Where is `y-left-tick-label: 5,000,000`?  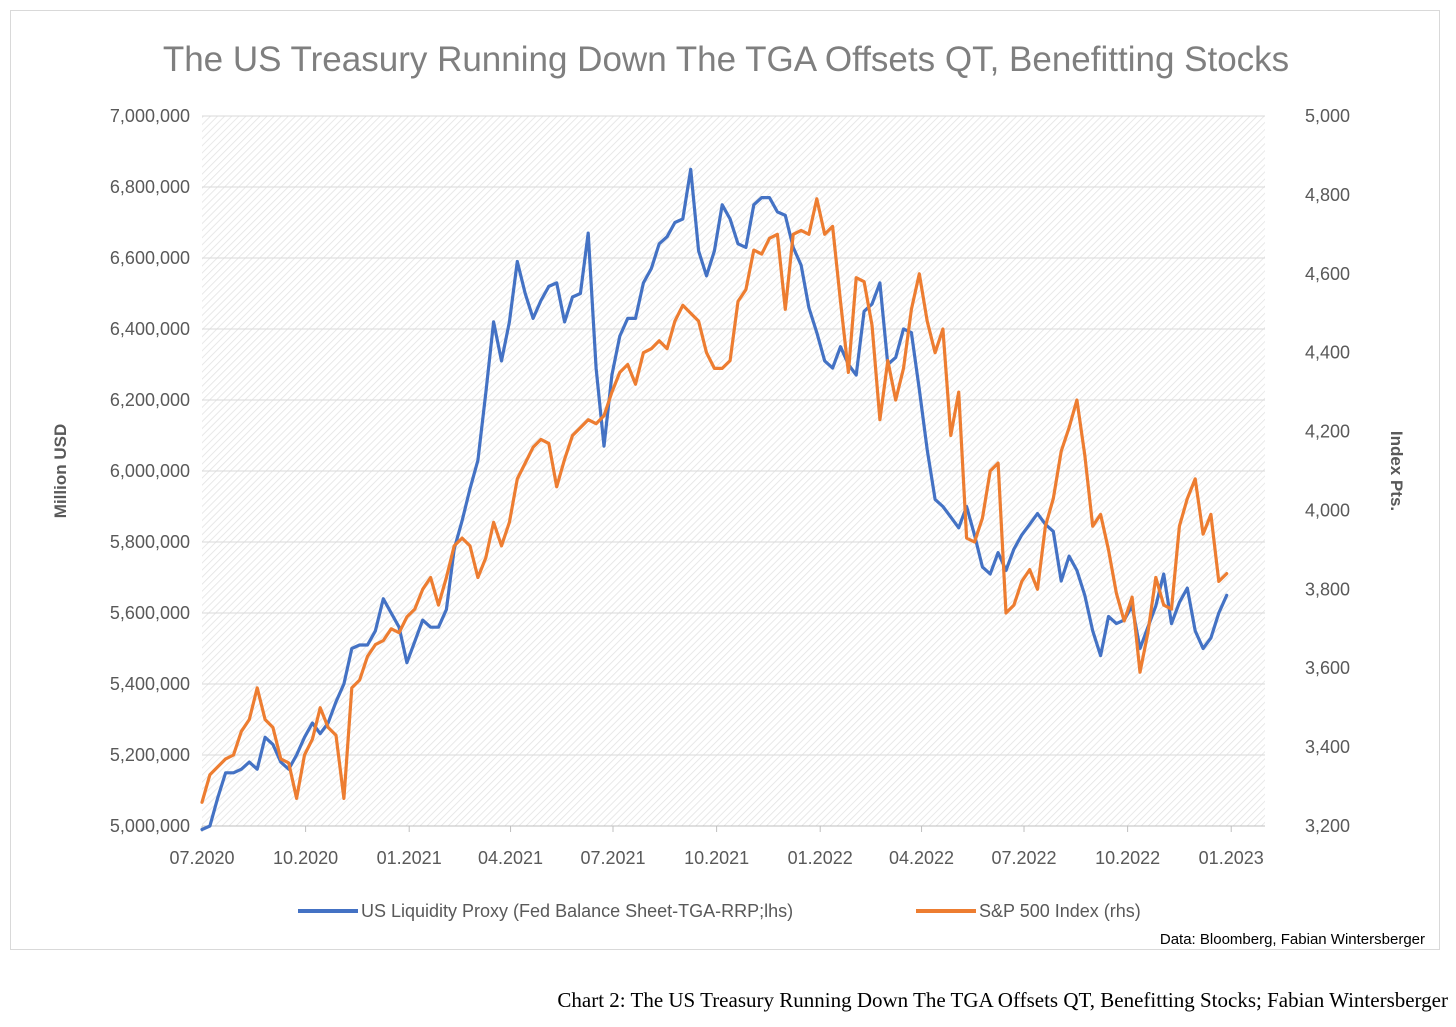
y-left-tick-label: 5,000,000 is located at coordinates (150, 826).